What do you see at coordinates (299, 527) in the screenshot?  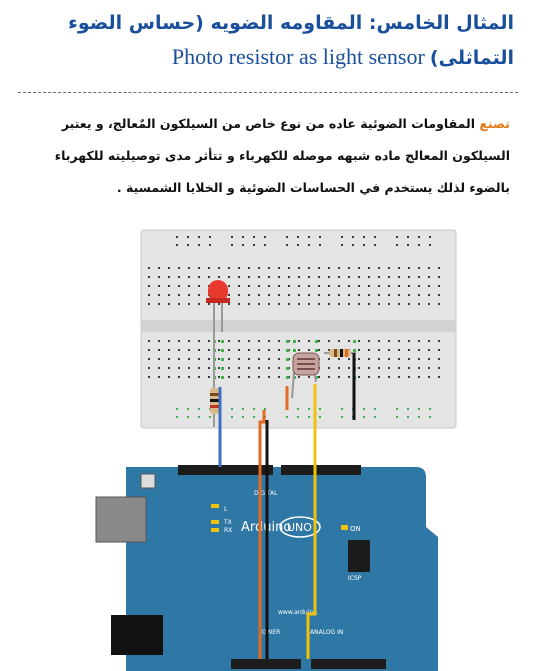 I see `uno-label: UNO` at bounding box center [299, 527].